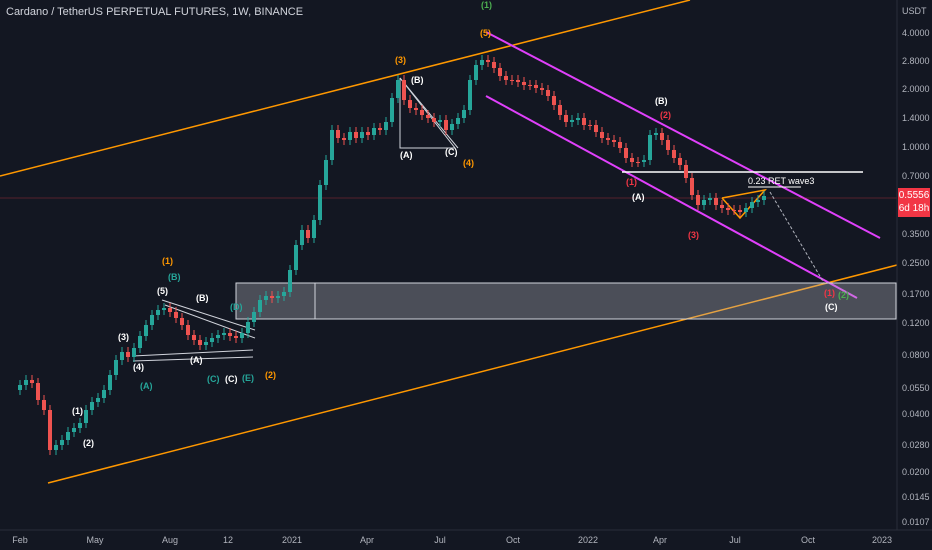 Image resolution: width=932 pixels, height=550 pixels. What do you see at coordinates (882, 540) in the screenshot?
I see `time-tick-label: 2023` at bounding box center [882, 540].